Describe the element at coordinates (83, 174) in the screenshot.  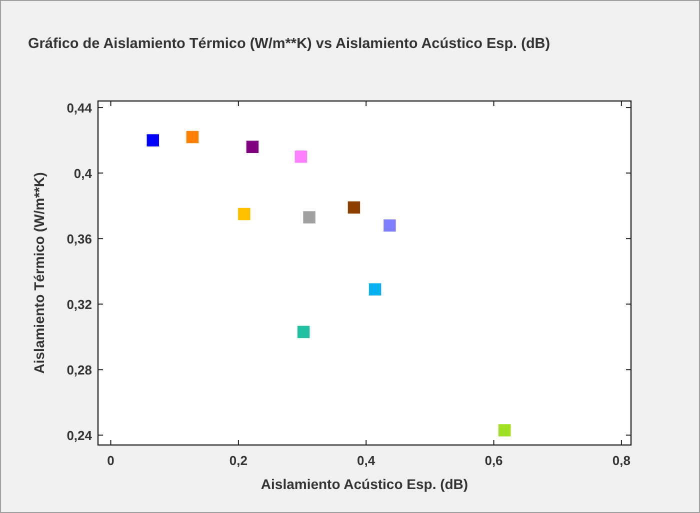
I see `y-tick-label: 0,4` at that location.